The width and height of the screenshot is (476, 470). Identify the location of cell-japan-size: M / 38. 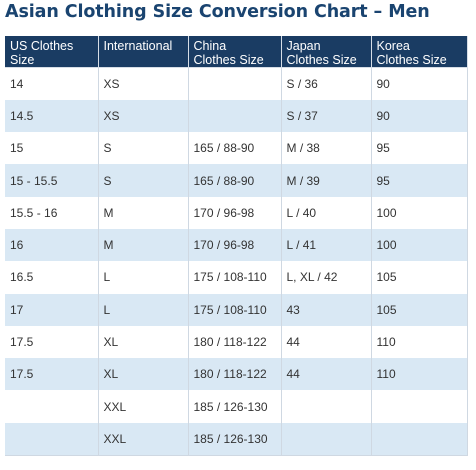
(326, 148).